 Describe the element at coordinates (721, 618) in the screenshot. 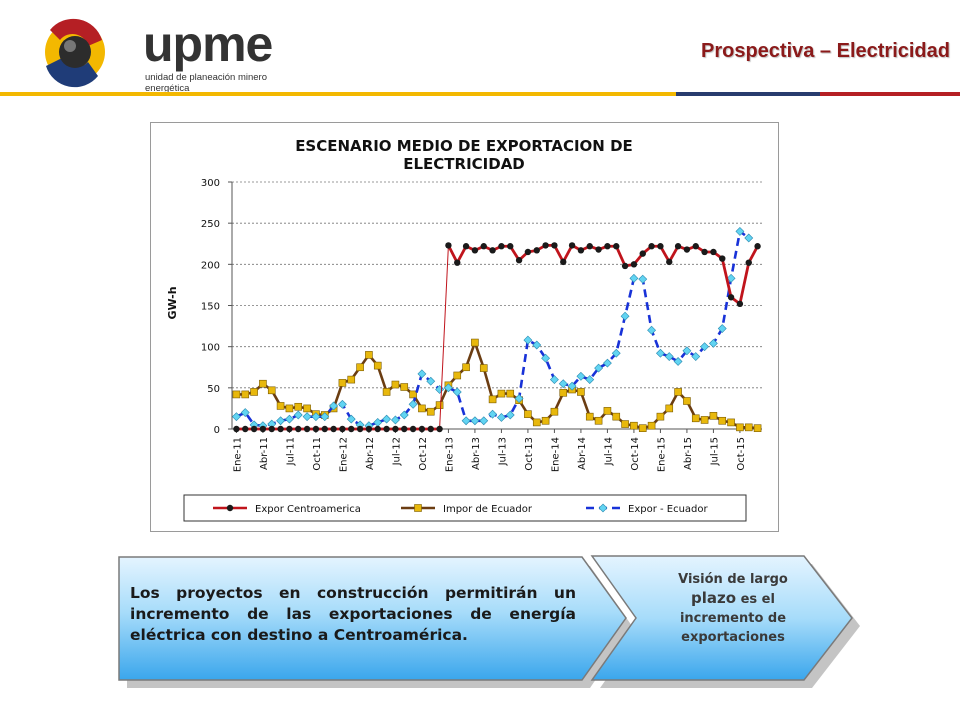

I see `right-arrow-shape` at that location.